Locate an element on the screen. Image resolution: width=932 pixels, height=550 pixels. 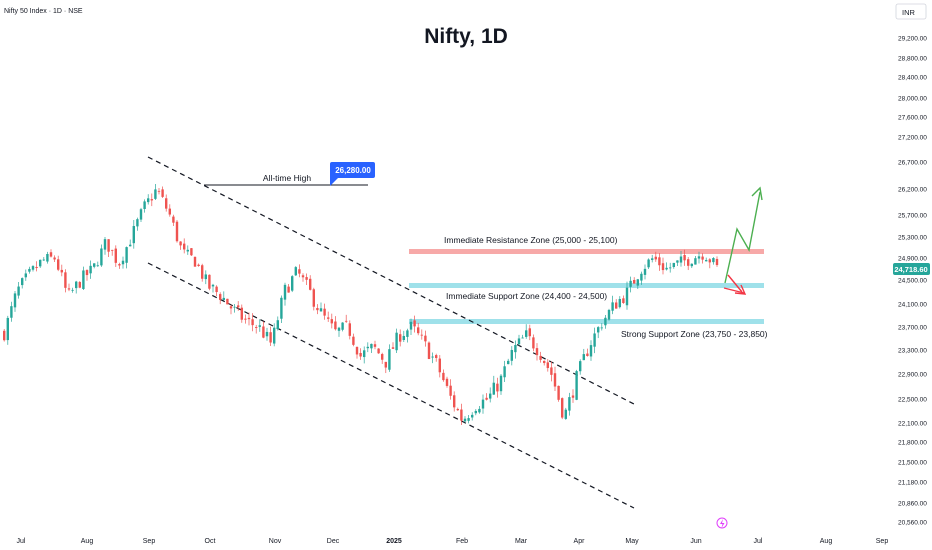
symbol-label: Nifty 50 Index · 1D · NSE is located at coordinates (43, 11).